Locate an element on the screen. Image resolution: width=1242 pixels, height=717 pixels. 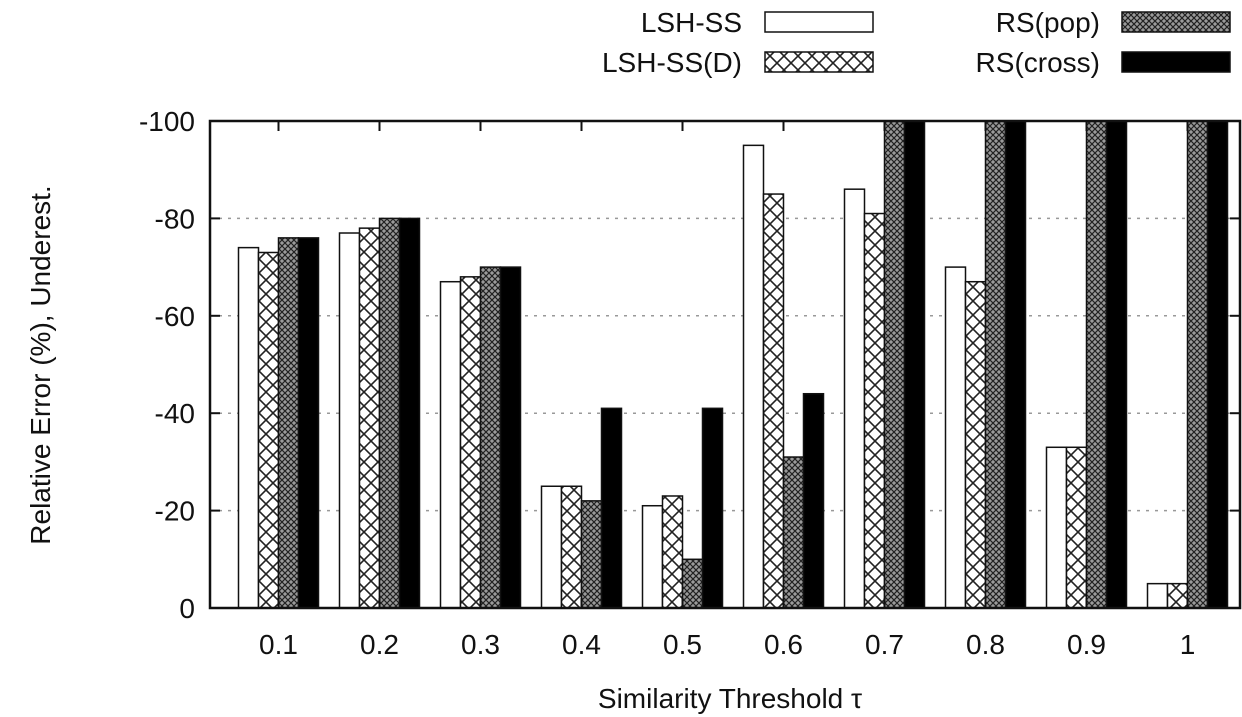
x-tick-label: 0.9 is located at coordinates (1086, 644).